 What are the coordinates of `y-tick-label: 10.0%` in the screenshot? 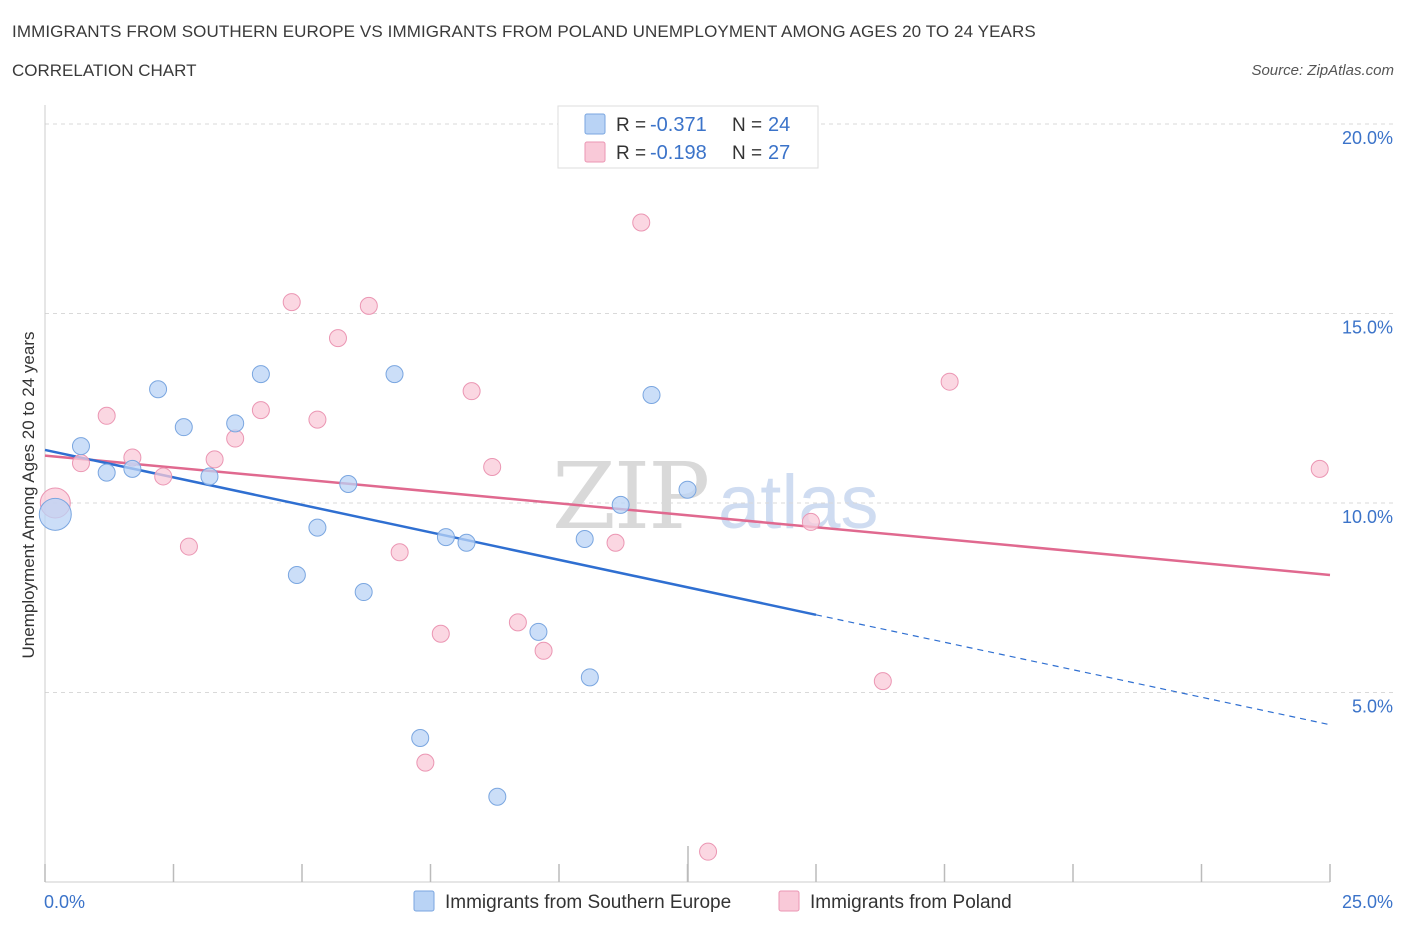 It's located at (1367, 517).